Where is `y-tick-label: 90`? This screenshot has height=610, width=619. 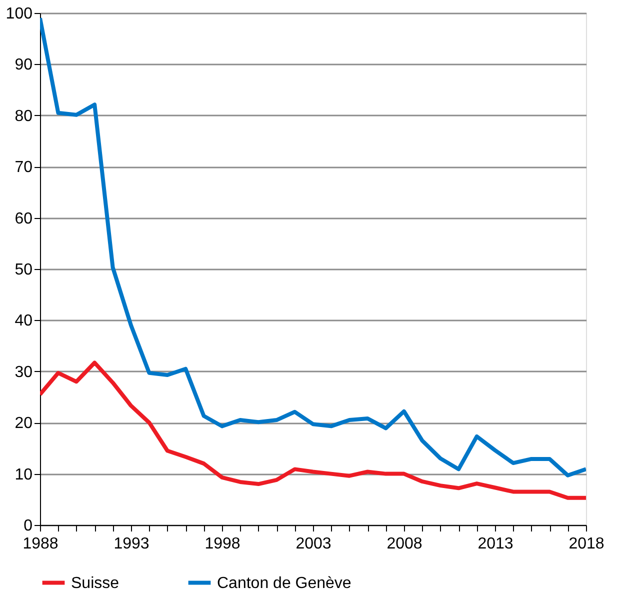
y-tick-label: 90 is located at coordinates (23, 65).